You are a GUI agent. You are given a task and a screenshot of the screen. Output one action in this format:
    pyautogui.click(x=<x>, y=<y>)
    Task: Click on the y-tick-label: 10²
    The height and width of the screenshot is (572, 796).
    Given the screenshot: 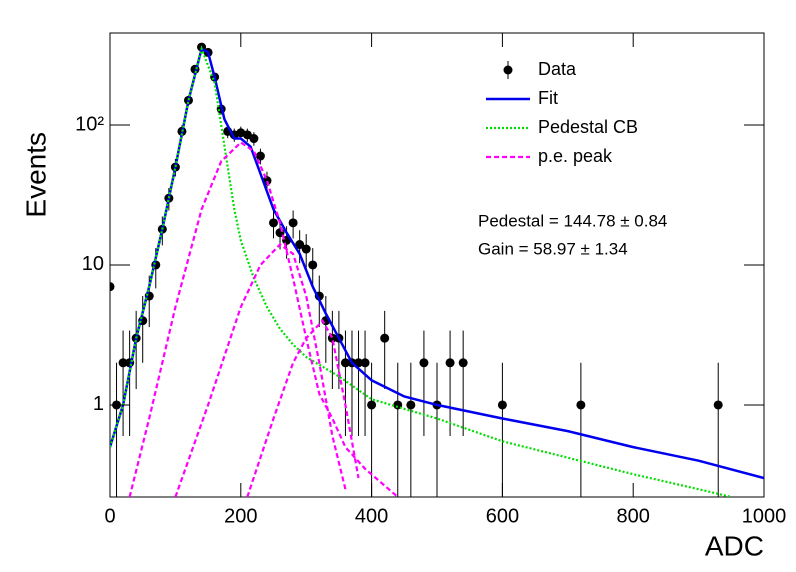 What is the action you would take?
    pyautogui.click(x=89, y=124)
    